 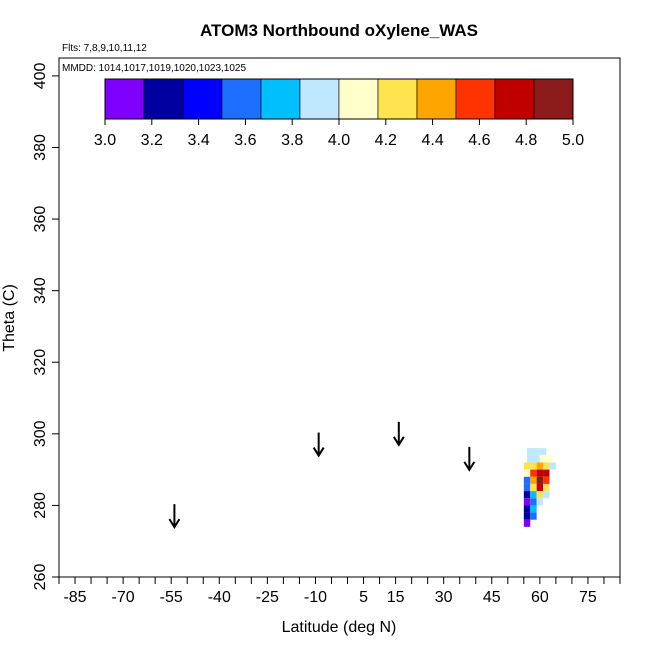 I want to click on y-tick-label: 280, so click(x=40, y=505).